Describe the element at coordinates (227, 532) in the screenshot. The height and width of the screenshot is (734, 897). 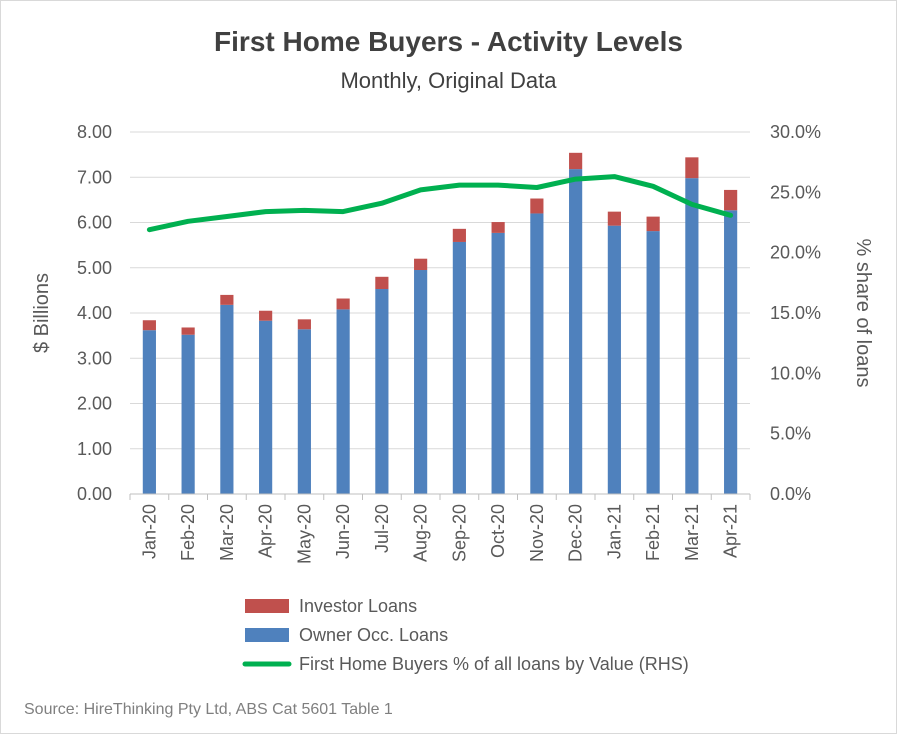
I see `x-tick-label: Mar-20` at that location.